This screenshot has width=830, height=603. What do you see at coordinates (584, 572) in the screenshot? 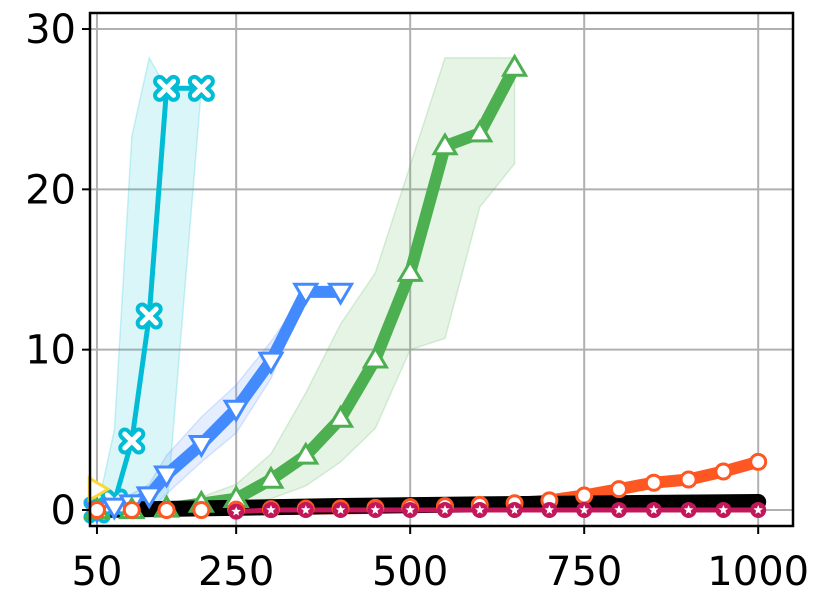
I see `x-tick-label: 750` at bounding box center [584, 572].